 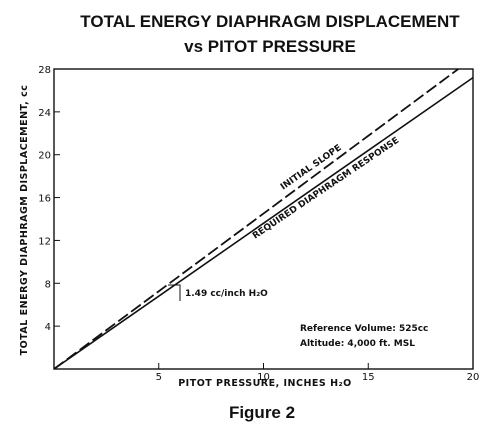 I want to click on y-tick-label: 12, so click(x=44, y=241).